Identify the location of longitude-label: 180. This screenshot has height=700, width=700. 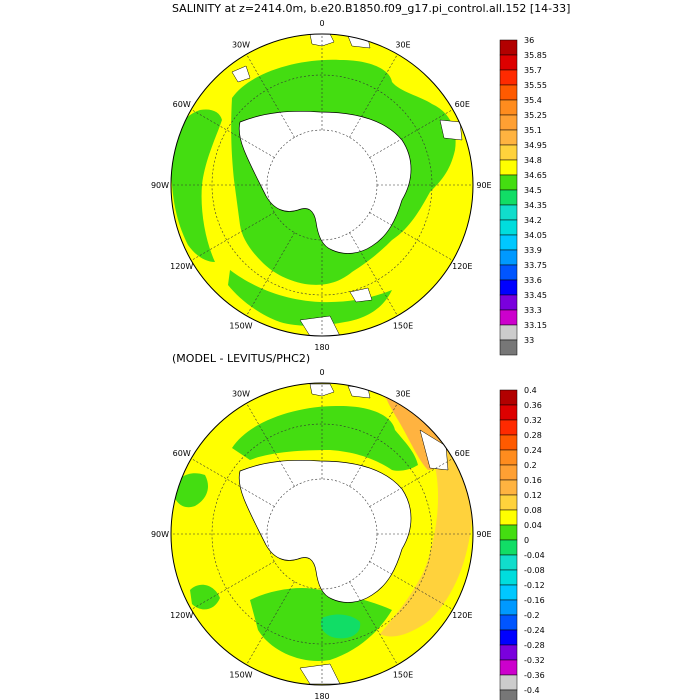
(321, 347).